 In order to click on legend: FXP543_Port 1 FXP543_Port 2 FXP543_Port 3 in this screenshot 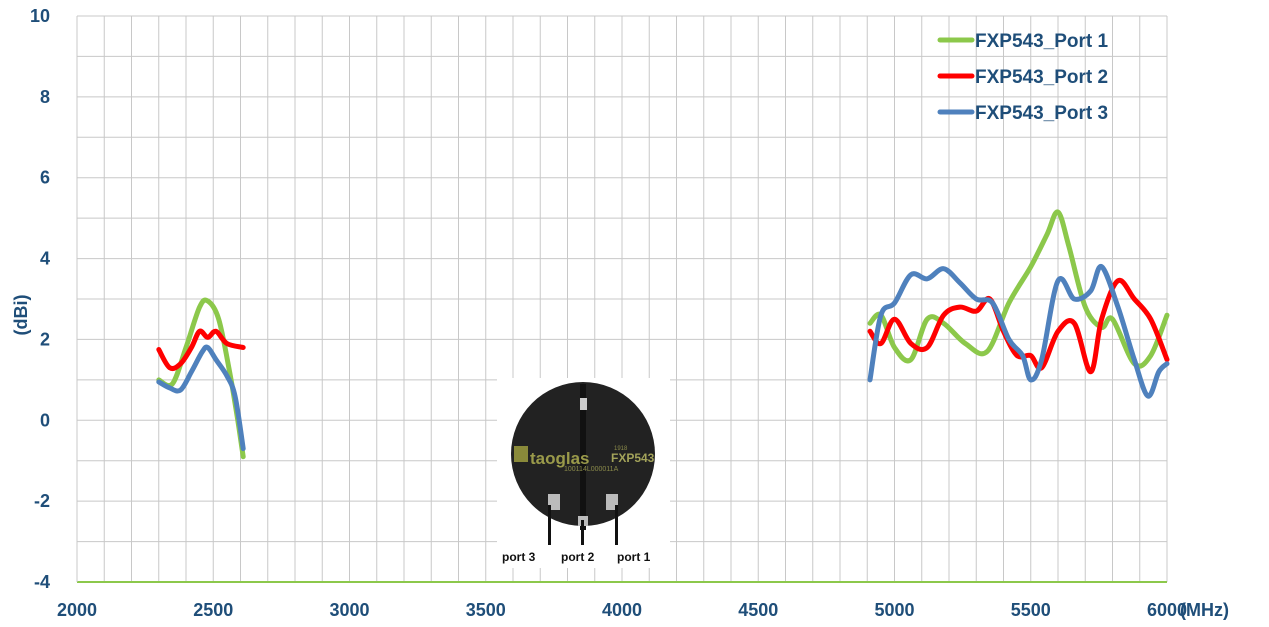, I will do `click(1022, 77)`.